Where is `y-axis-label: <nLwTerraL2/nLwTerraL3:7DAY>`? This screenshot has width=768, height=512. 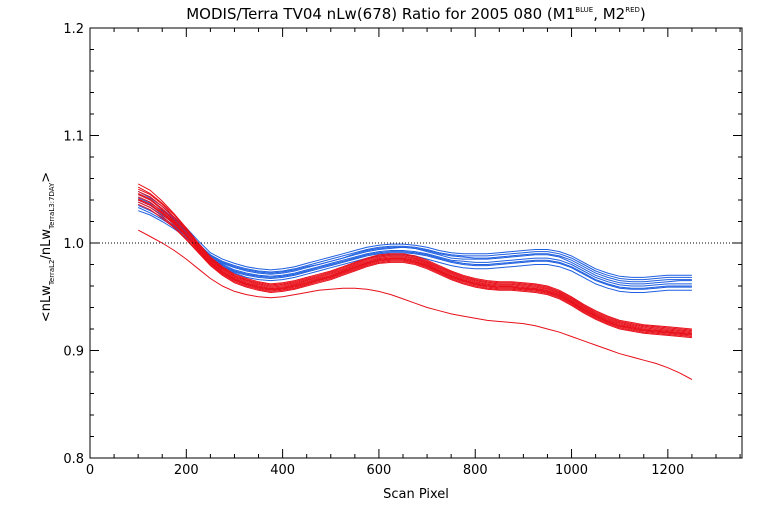 y-axis-label: <nLwTerraL2/nLwTerraL3:7DAY> is located at coordinates (47, 247).